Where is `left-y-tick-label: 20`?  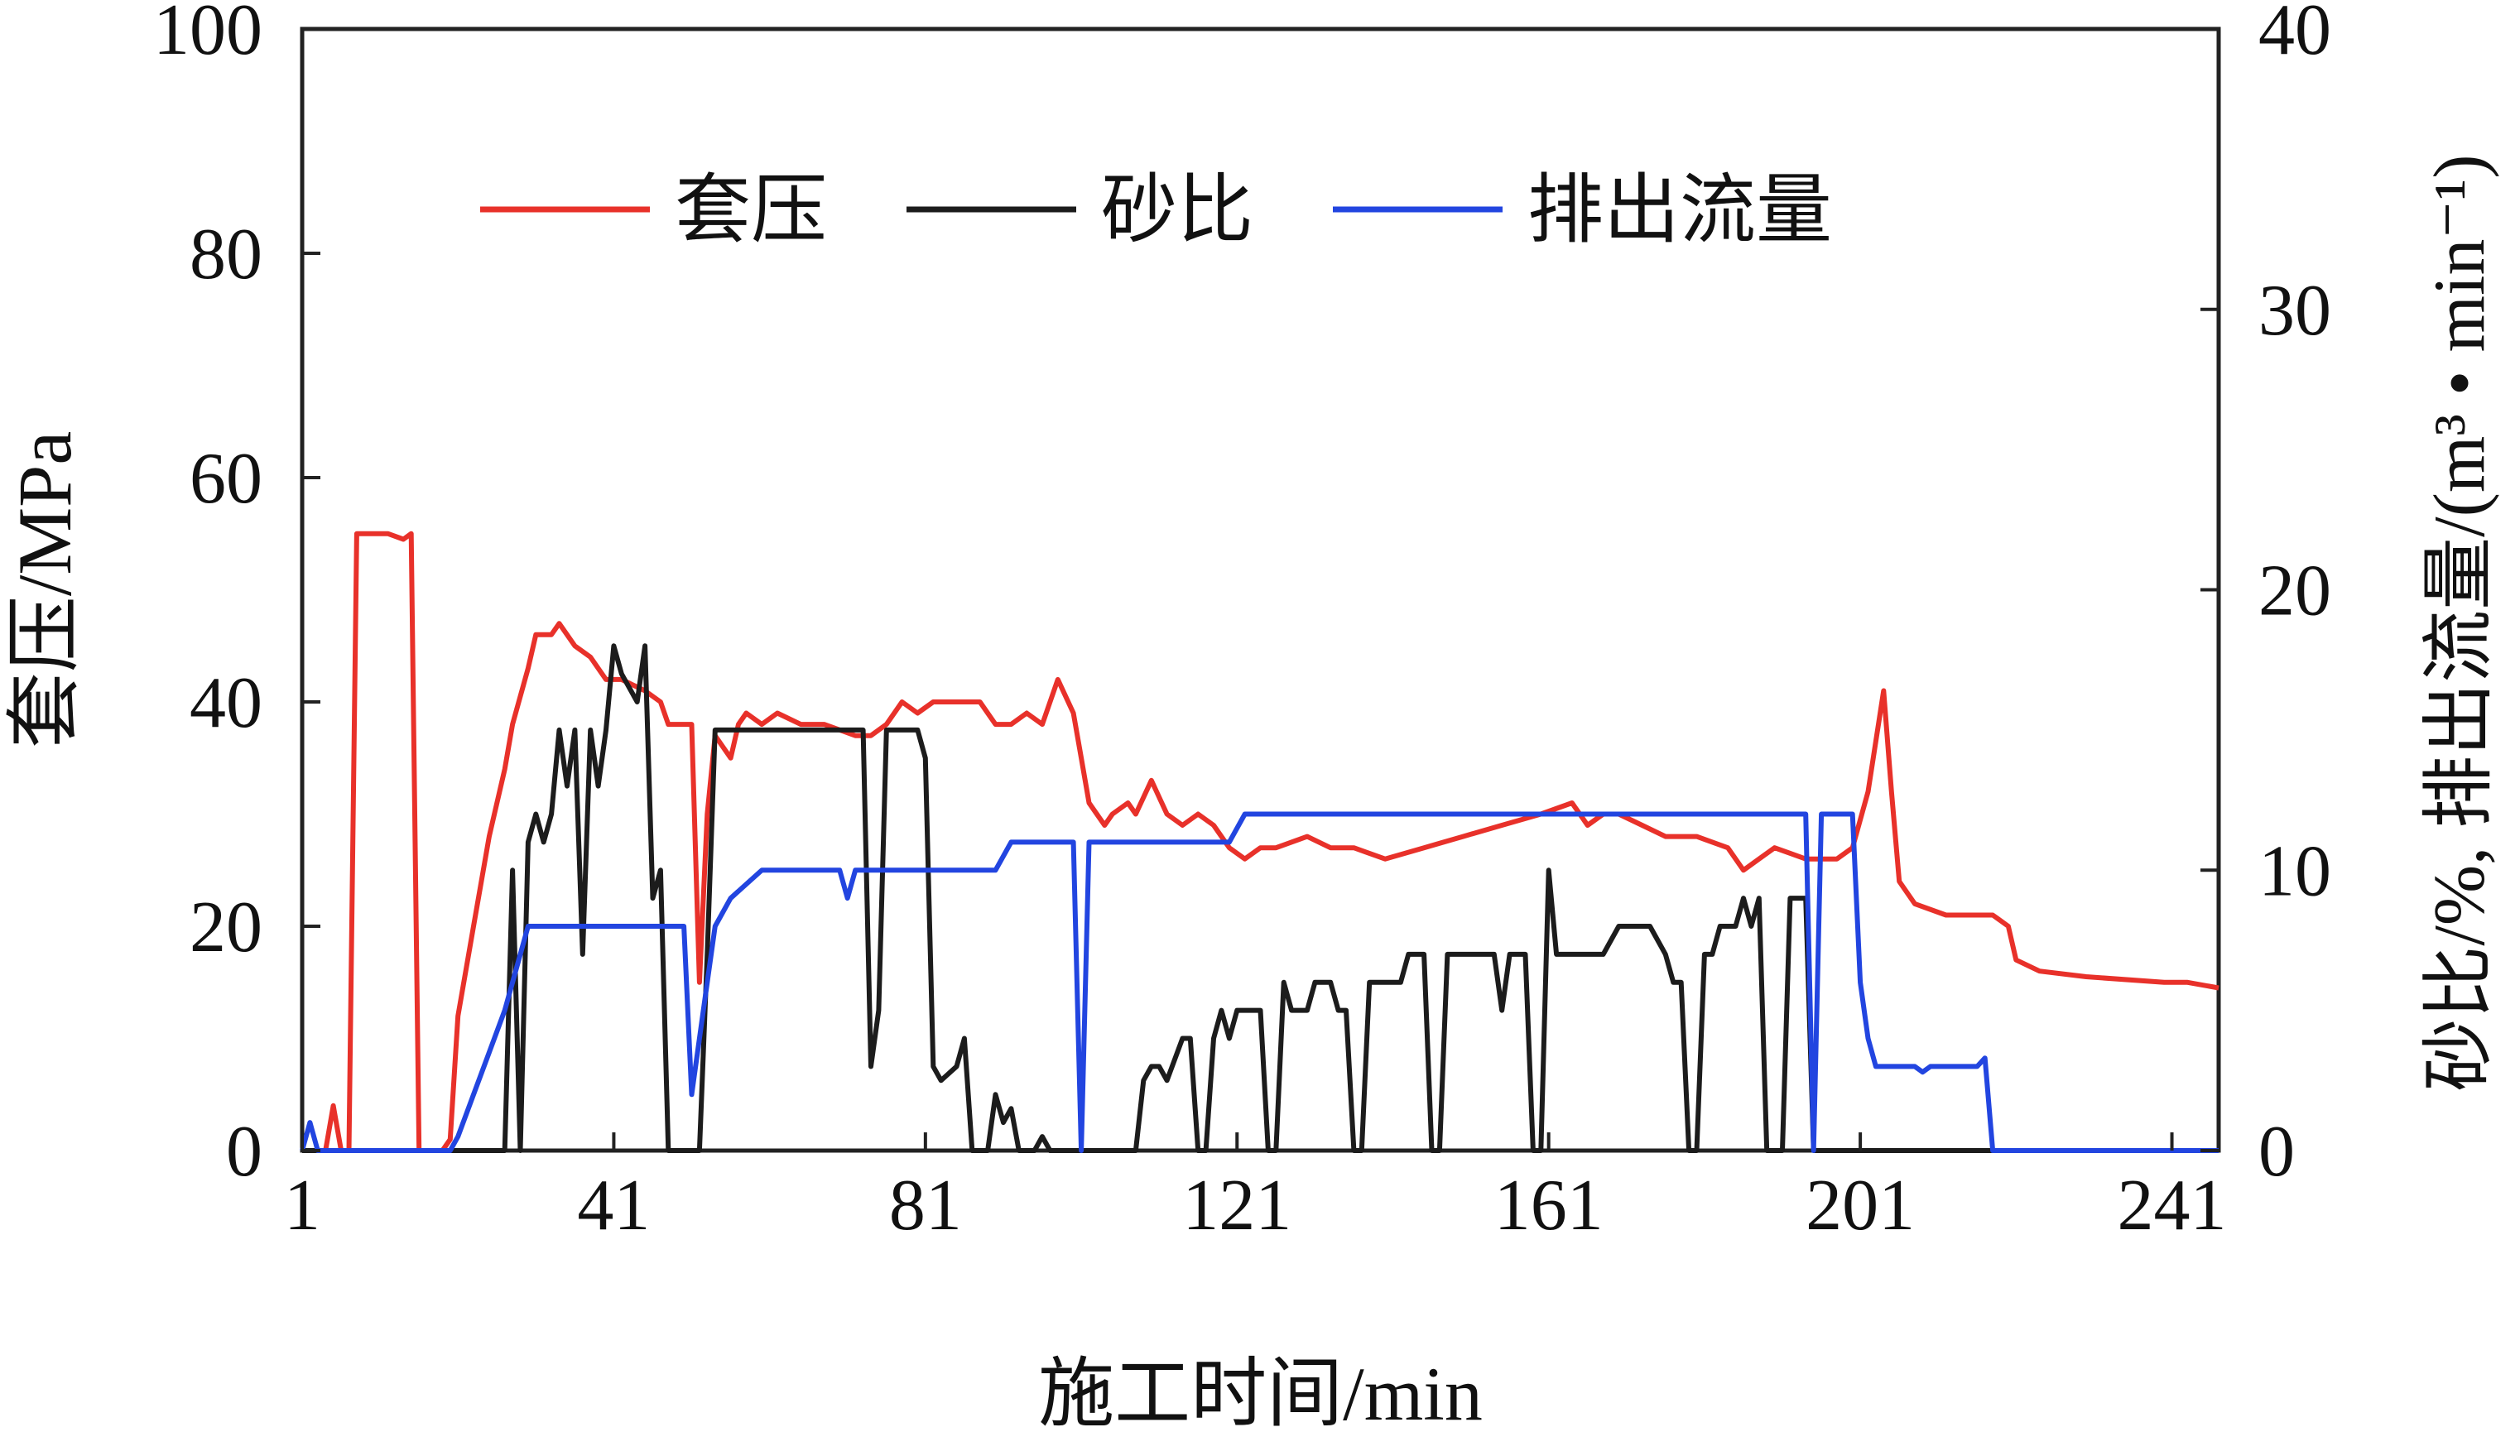
left-y-tick-label: 20 is located at coordinates (226, 927).